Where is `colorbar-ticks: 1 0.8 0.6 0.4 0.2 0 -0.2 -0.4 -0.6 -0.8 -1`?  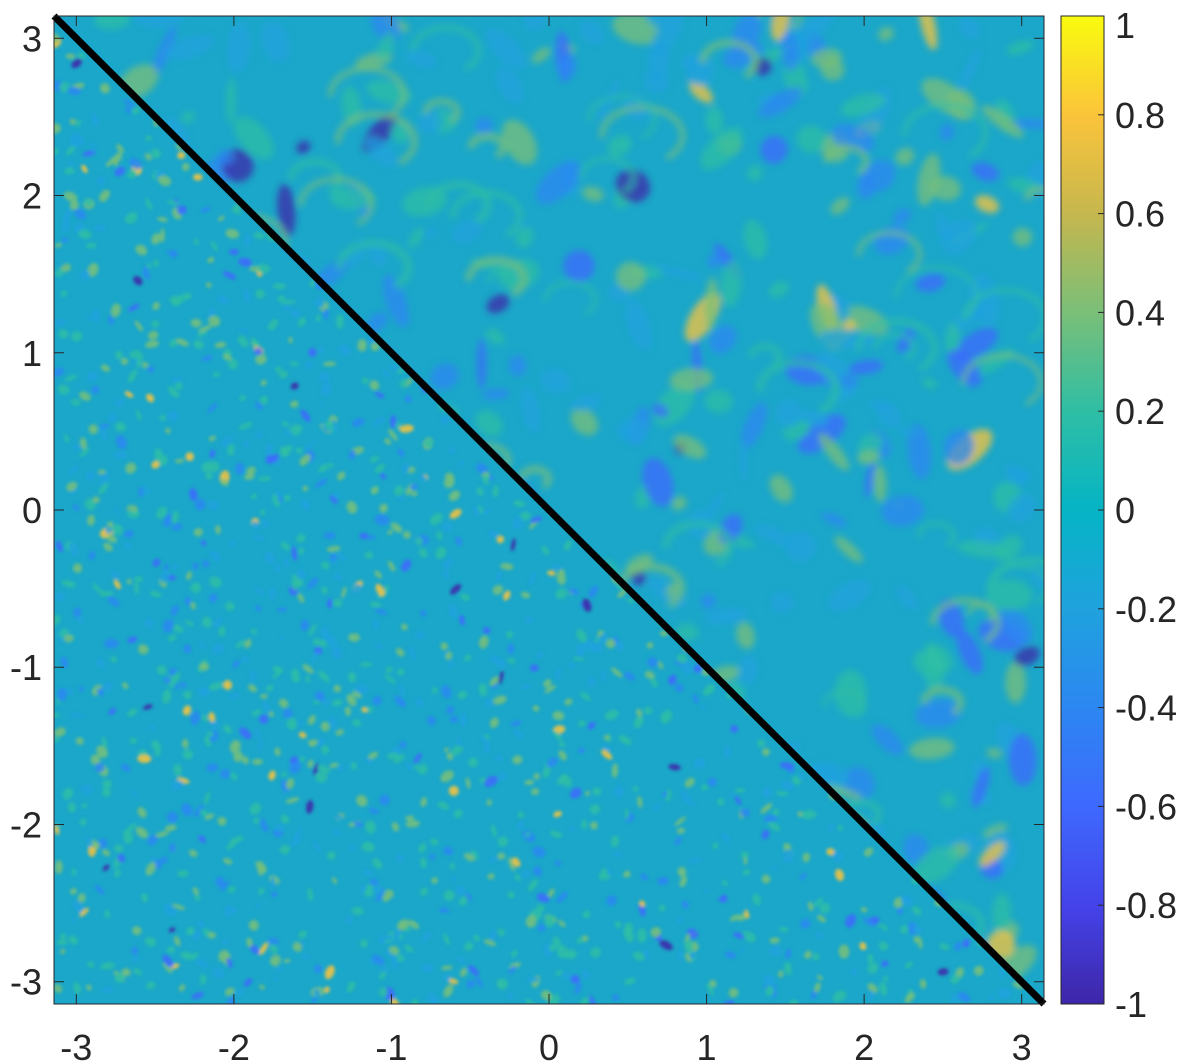
colorbar-ticks: 1 0.8 0.6 0.4 0.2 0 -0.2 -0.4 -0.6 -0.8 -1 is located at coordinates (1137, 515).